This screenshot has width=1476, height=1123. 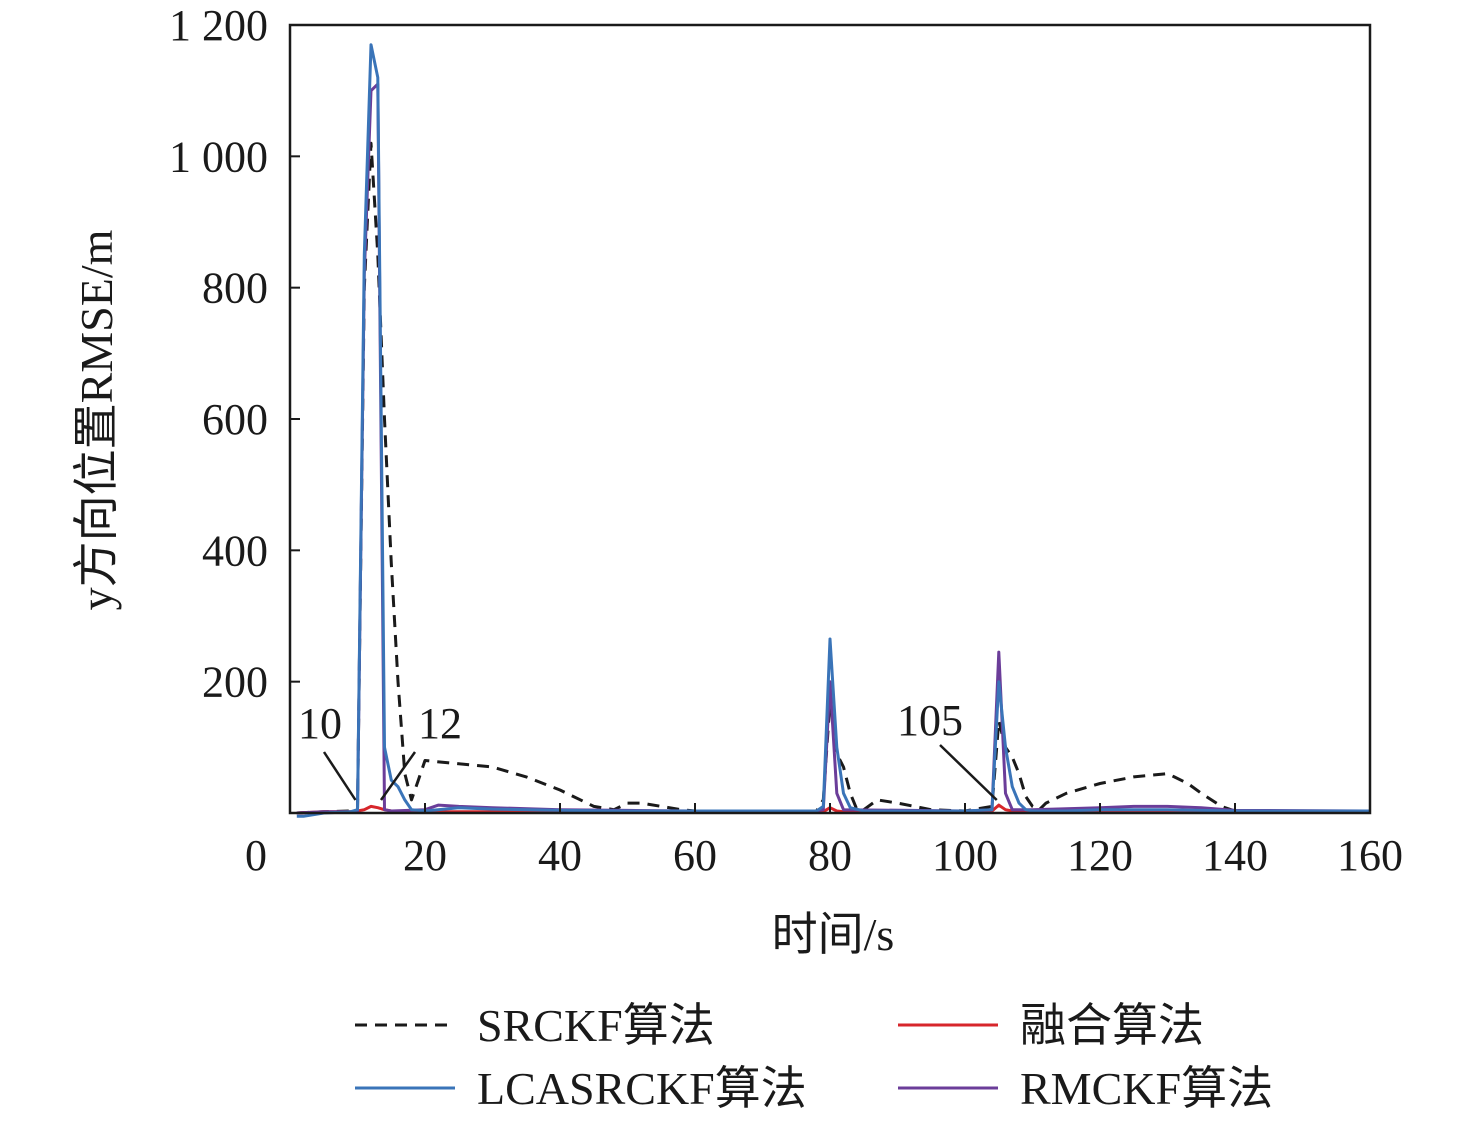 What do you see at coordinates (218, 156) in the screenshot?
I see `y-tick-label: 1 000` at bounding box center [218, 156].